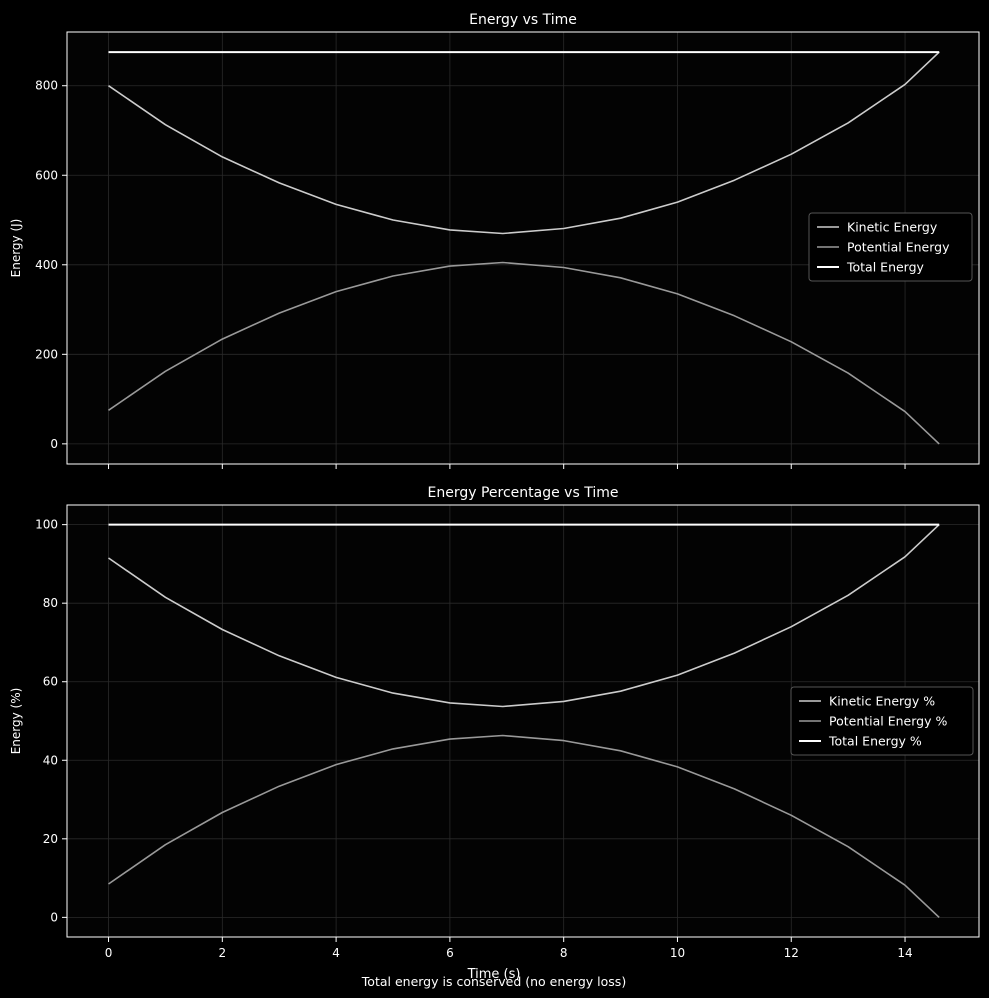  What do you see at coordinates (875, 741) in the screenshot?
I see `legend-label: Total Energy %` at bounding box center [875, 741].